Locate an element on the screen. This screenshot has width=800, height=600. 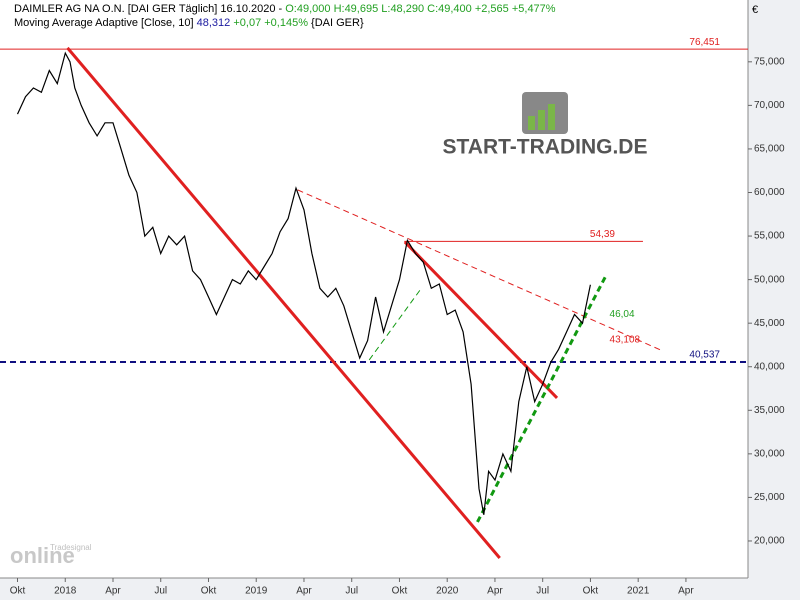
annotation: 46,04 is located at coordinates (622, 314).